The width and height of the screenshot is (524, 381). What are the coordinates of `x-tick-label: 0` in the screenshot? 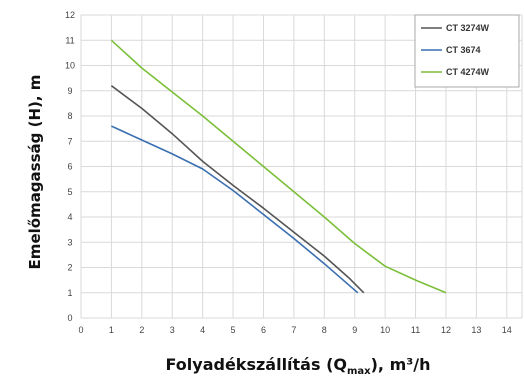 It's located at (80, 330).